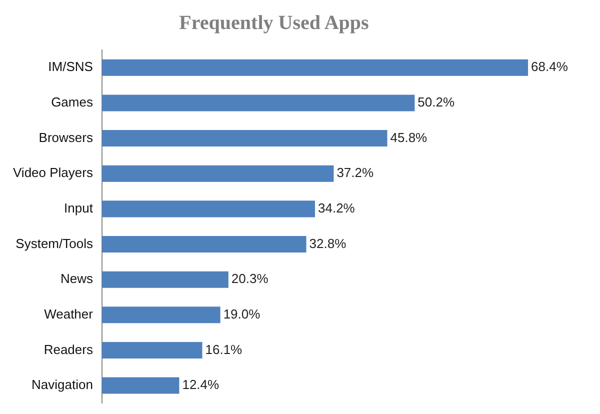  I want to click on y-tick-label: Video Players, so click(53, 172).